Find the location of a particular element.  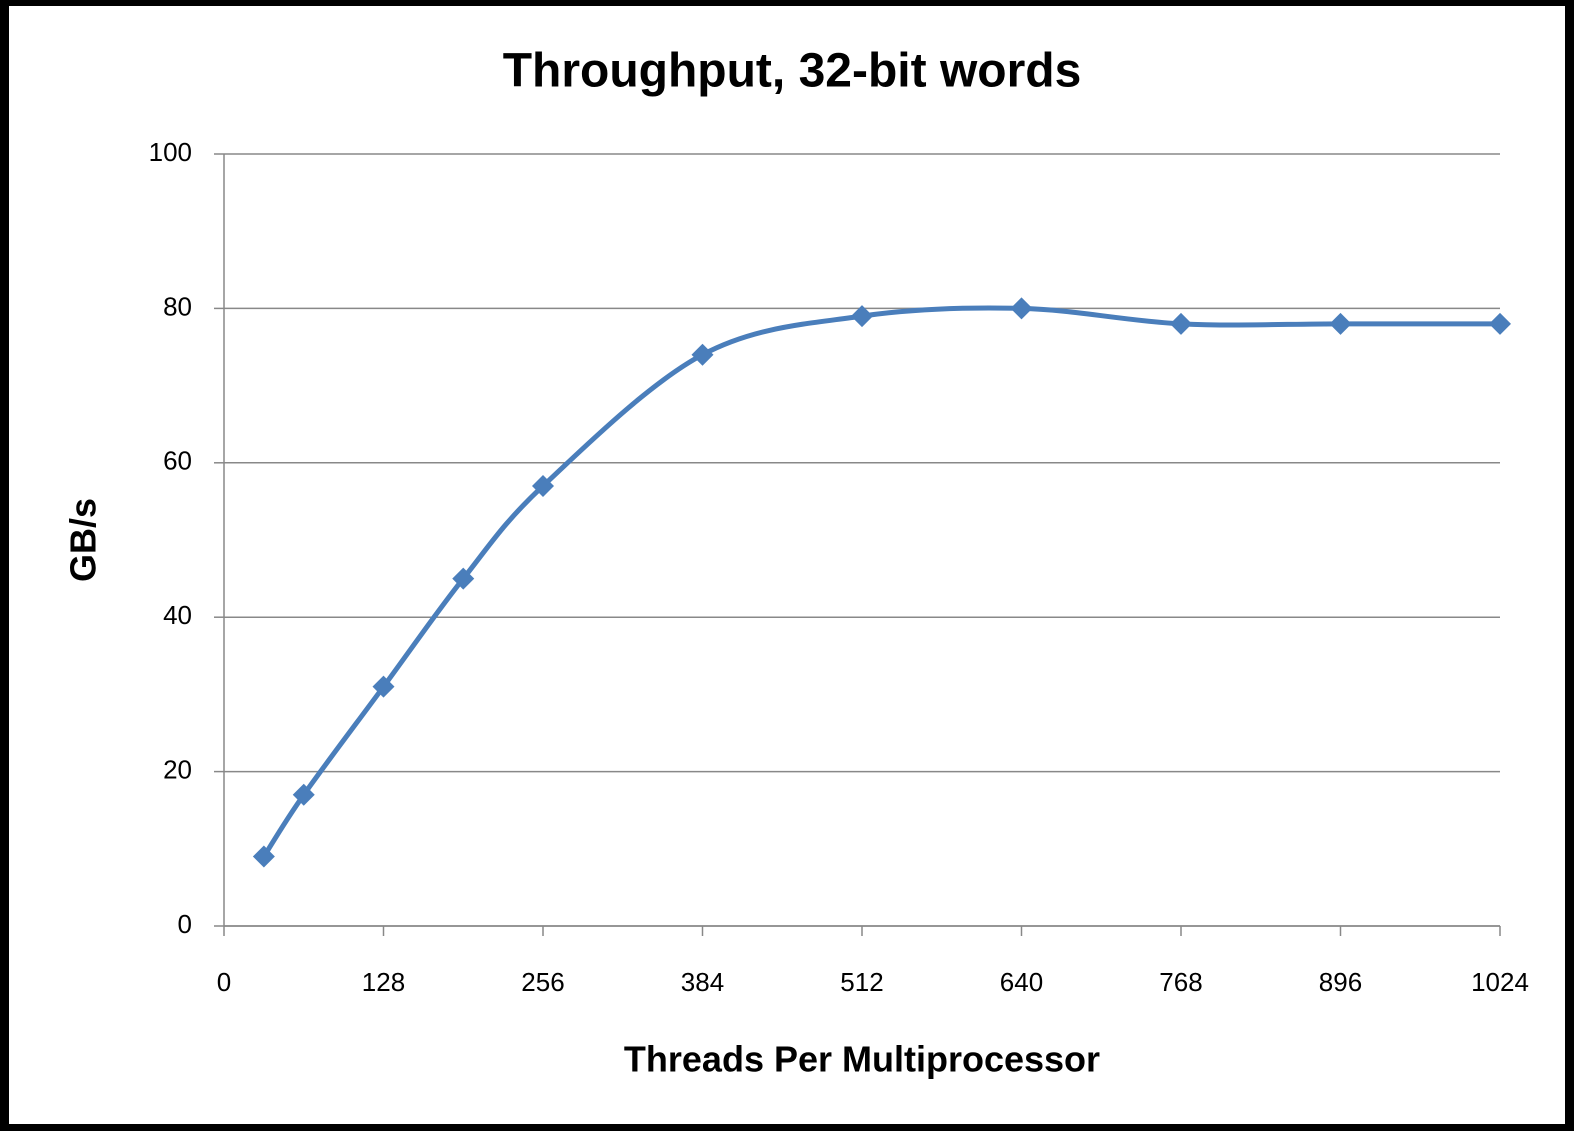

x-tick-label: 512 is located at coordinates (861, 982).